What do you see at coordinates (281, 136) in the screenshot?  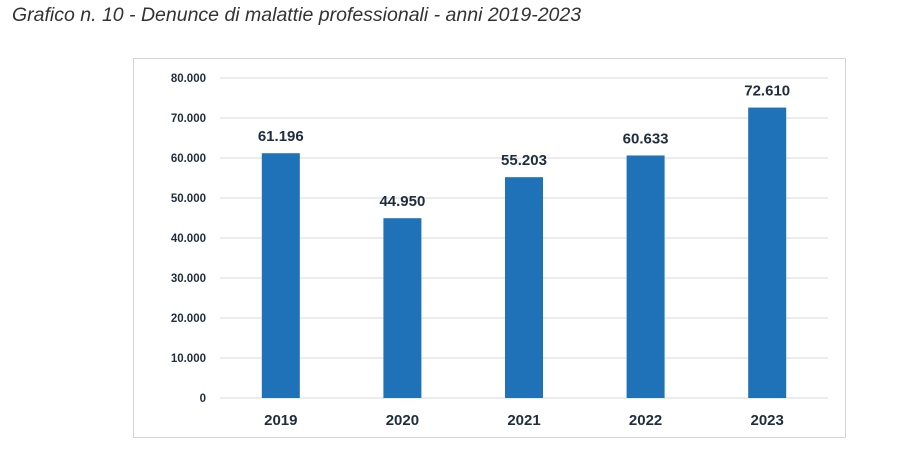 I see `data-label: 61.196` at bounding box center [281, 136].